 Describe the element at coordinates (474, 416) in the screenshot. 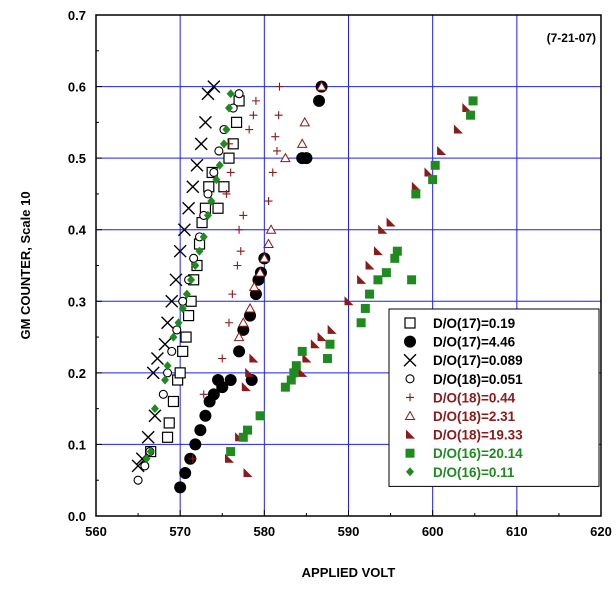

I see `legend-label: D/O(18)=2.31` at that location.